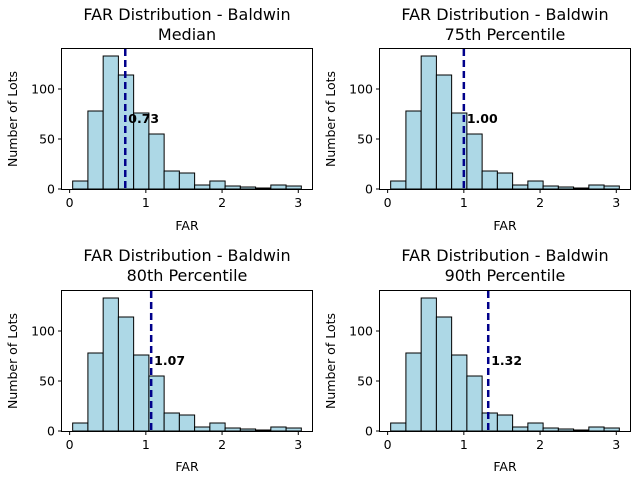  Describe the element at coordinates (505, 34) in the screenshot. I see `chart-subtitle: 75th Percentile` at that location.